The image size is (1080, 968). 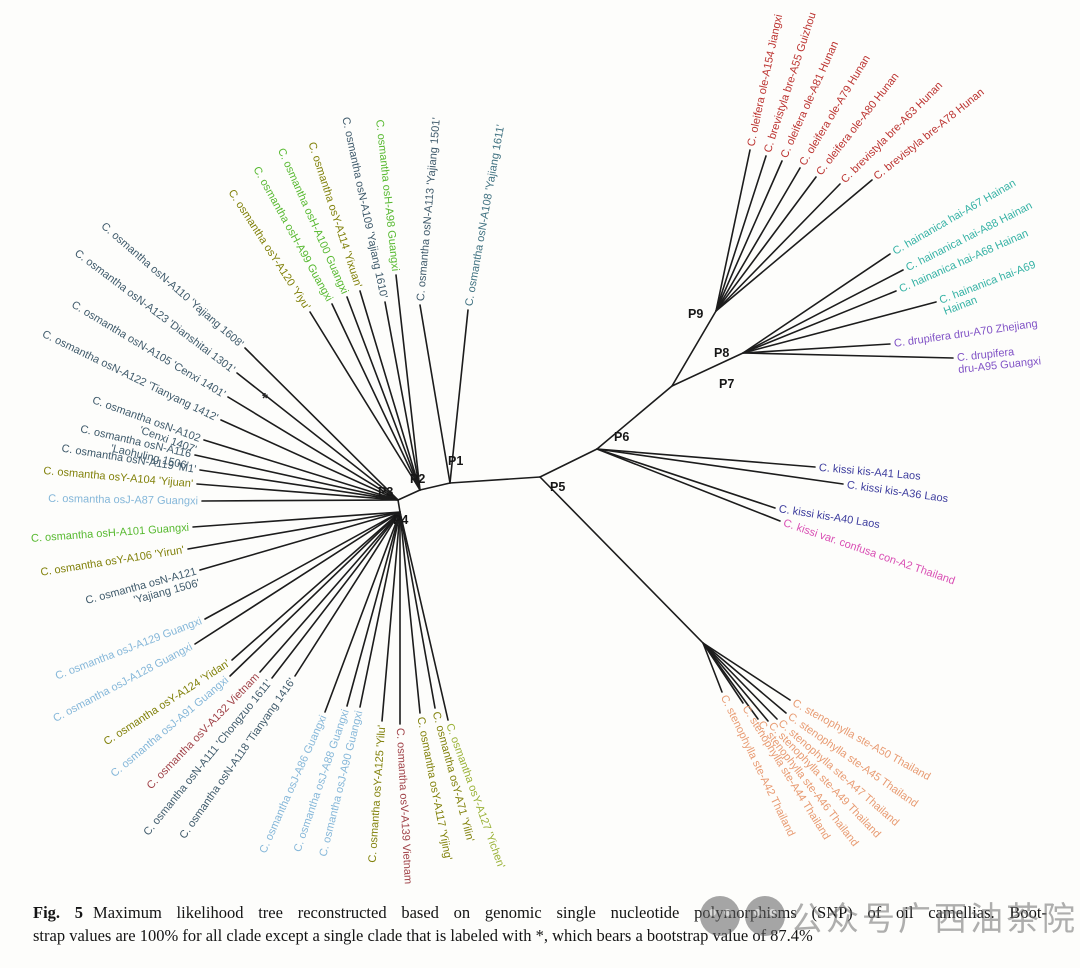 What do you see at coordinates (123, 500) in the screenshot?
I see `leaf-label: C. osmantha osJ-A87 Guangxi` at bounding box center [123, 500].